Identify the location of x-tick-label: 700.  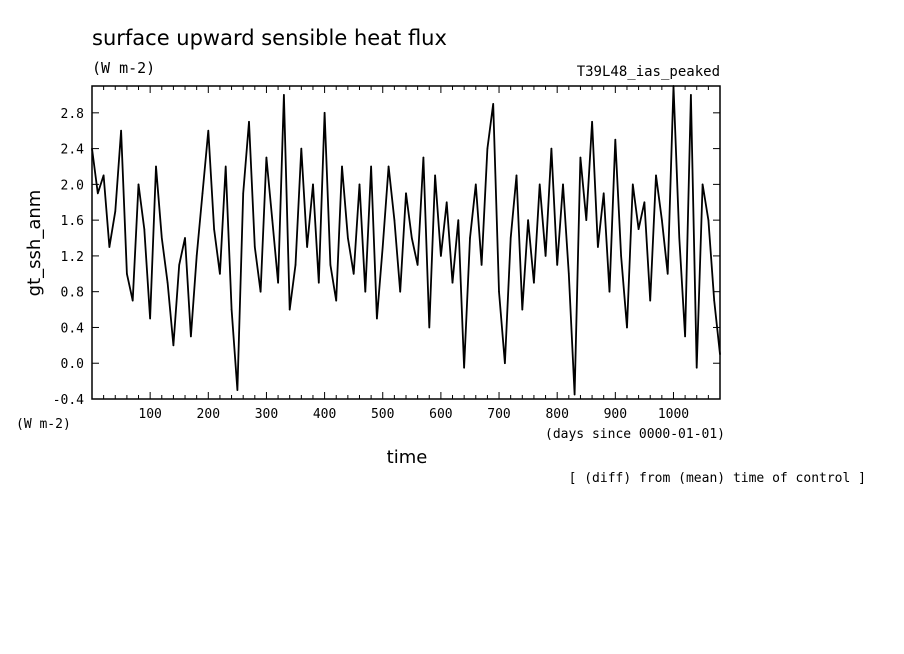
(498, 414).